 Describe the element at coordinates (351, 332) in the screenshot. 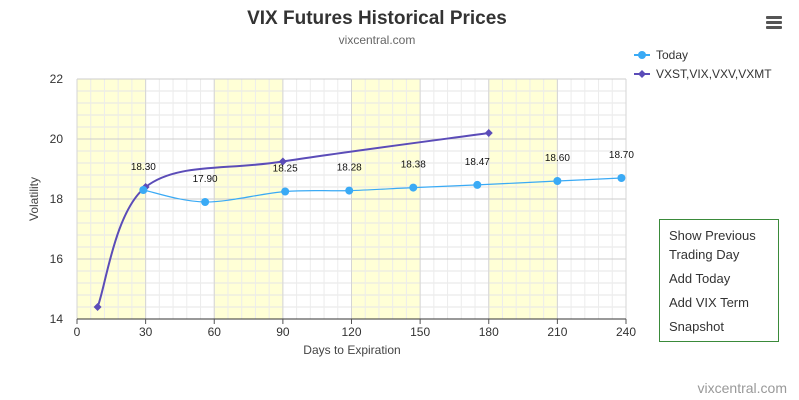

I see `x-tick-label: 120` at that location.